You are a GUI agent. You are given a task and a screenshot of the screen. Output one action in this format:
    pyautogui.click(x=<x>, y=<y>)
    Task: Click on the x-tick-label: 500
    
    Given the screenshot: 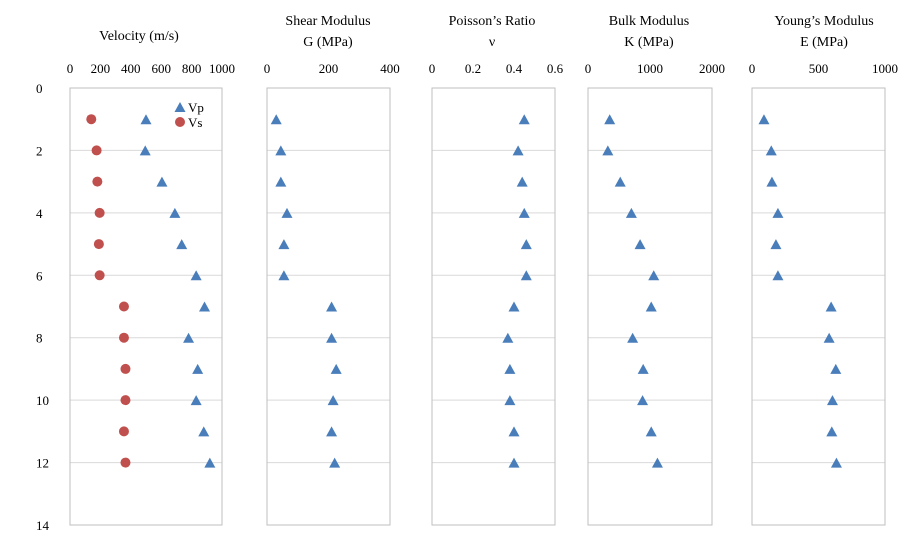 What is the action you would take?
    pyautogui.click(x=819, y=68)
    